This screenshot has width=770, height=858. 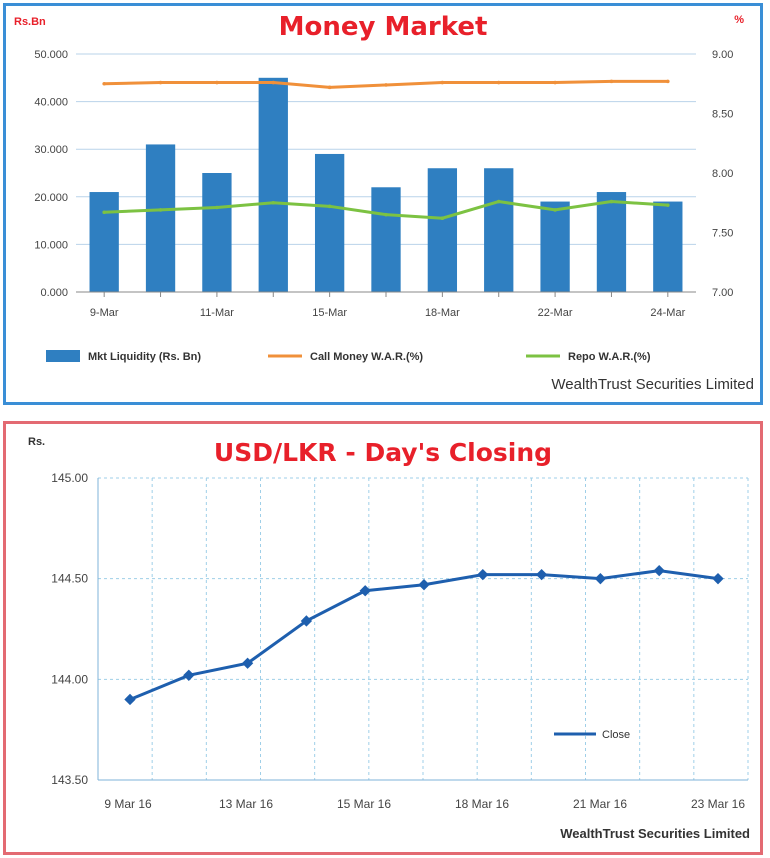 I want to click on x-tick-label: 18 Mar 16, so click(x=482, y=804).